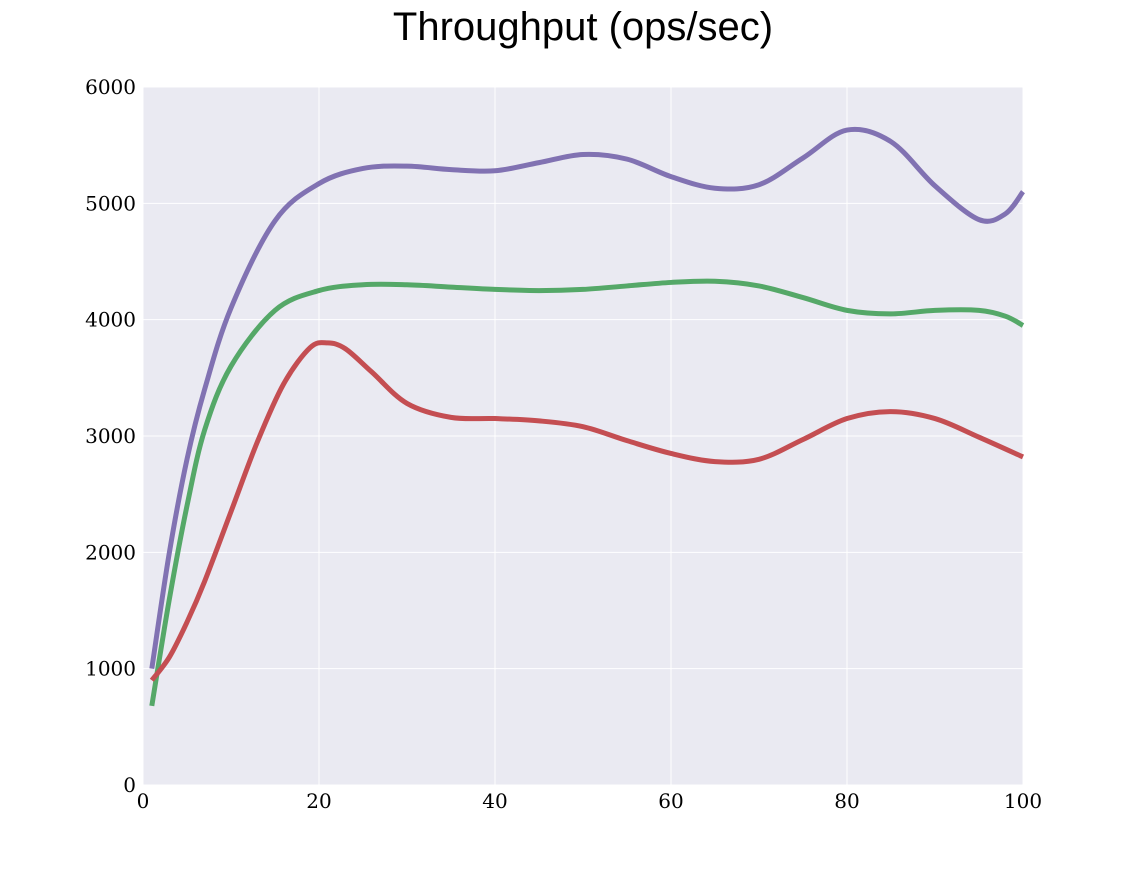  I want to click on y-tick-label: 3000, so click(110, 436).